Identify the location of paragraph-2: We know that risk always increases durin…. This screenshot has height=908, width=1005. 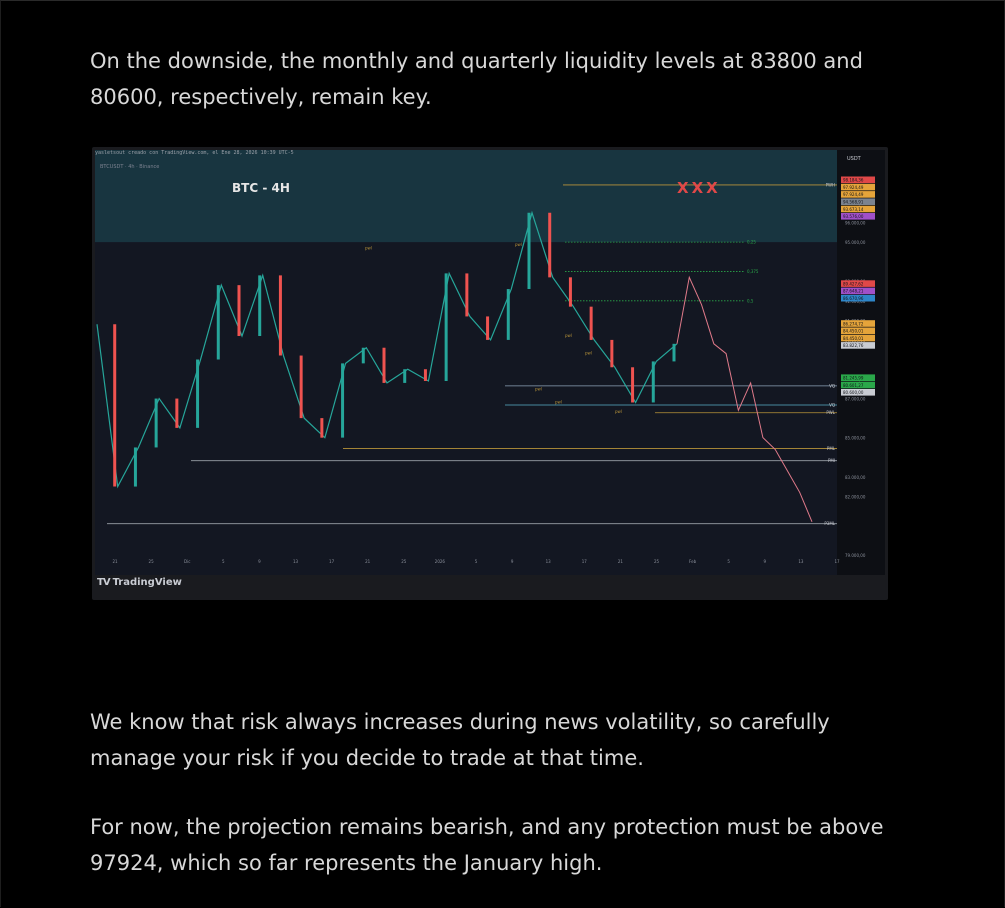
(460, 740).